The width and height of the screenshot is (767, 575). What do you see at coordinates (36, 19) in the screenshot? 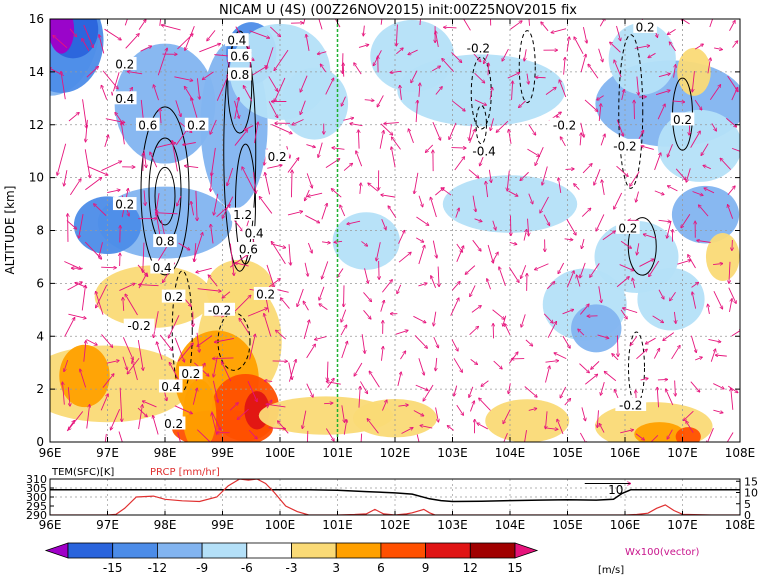
I see `y-tick-label: 16` at bounding box center [36, 19].